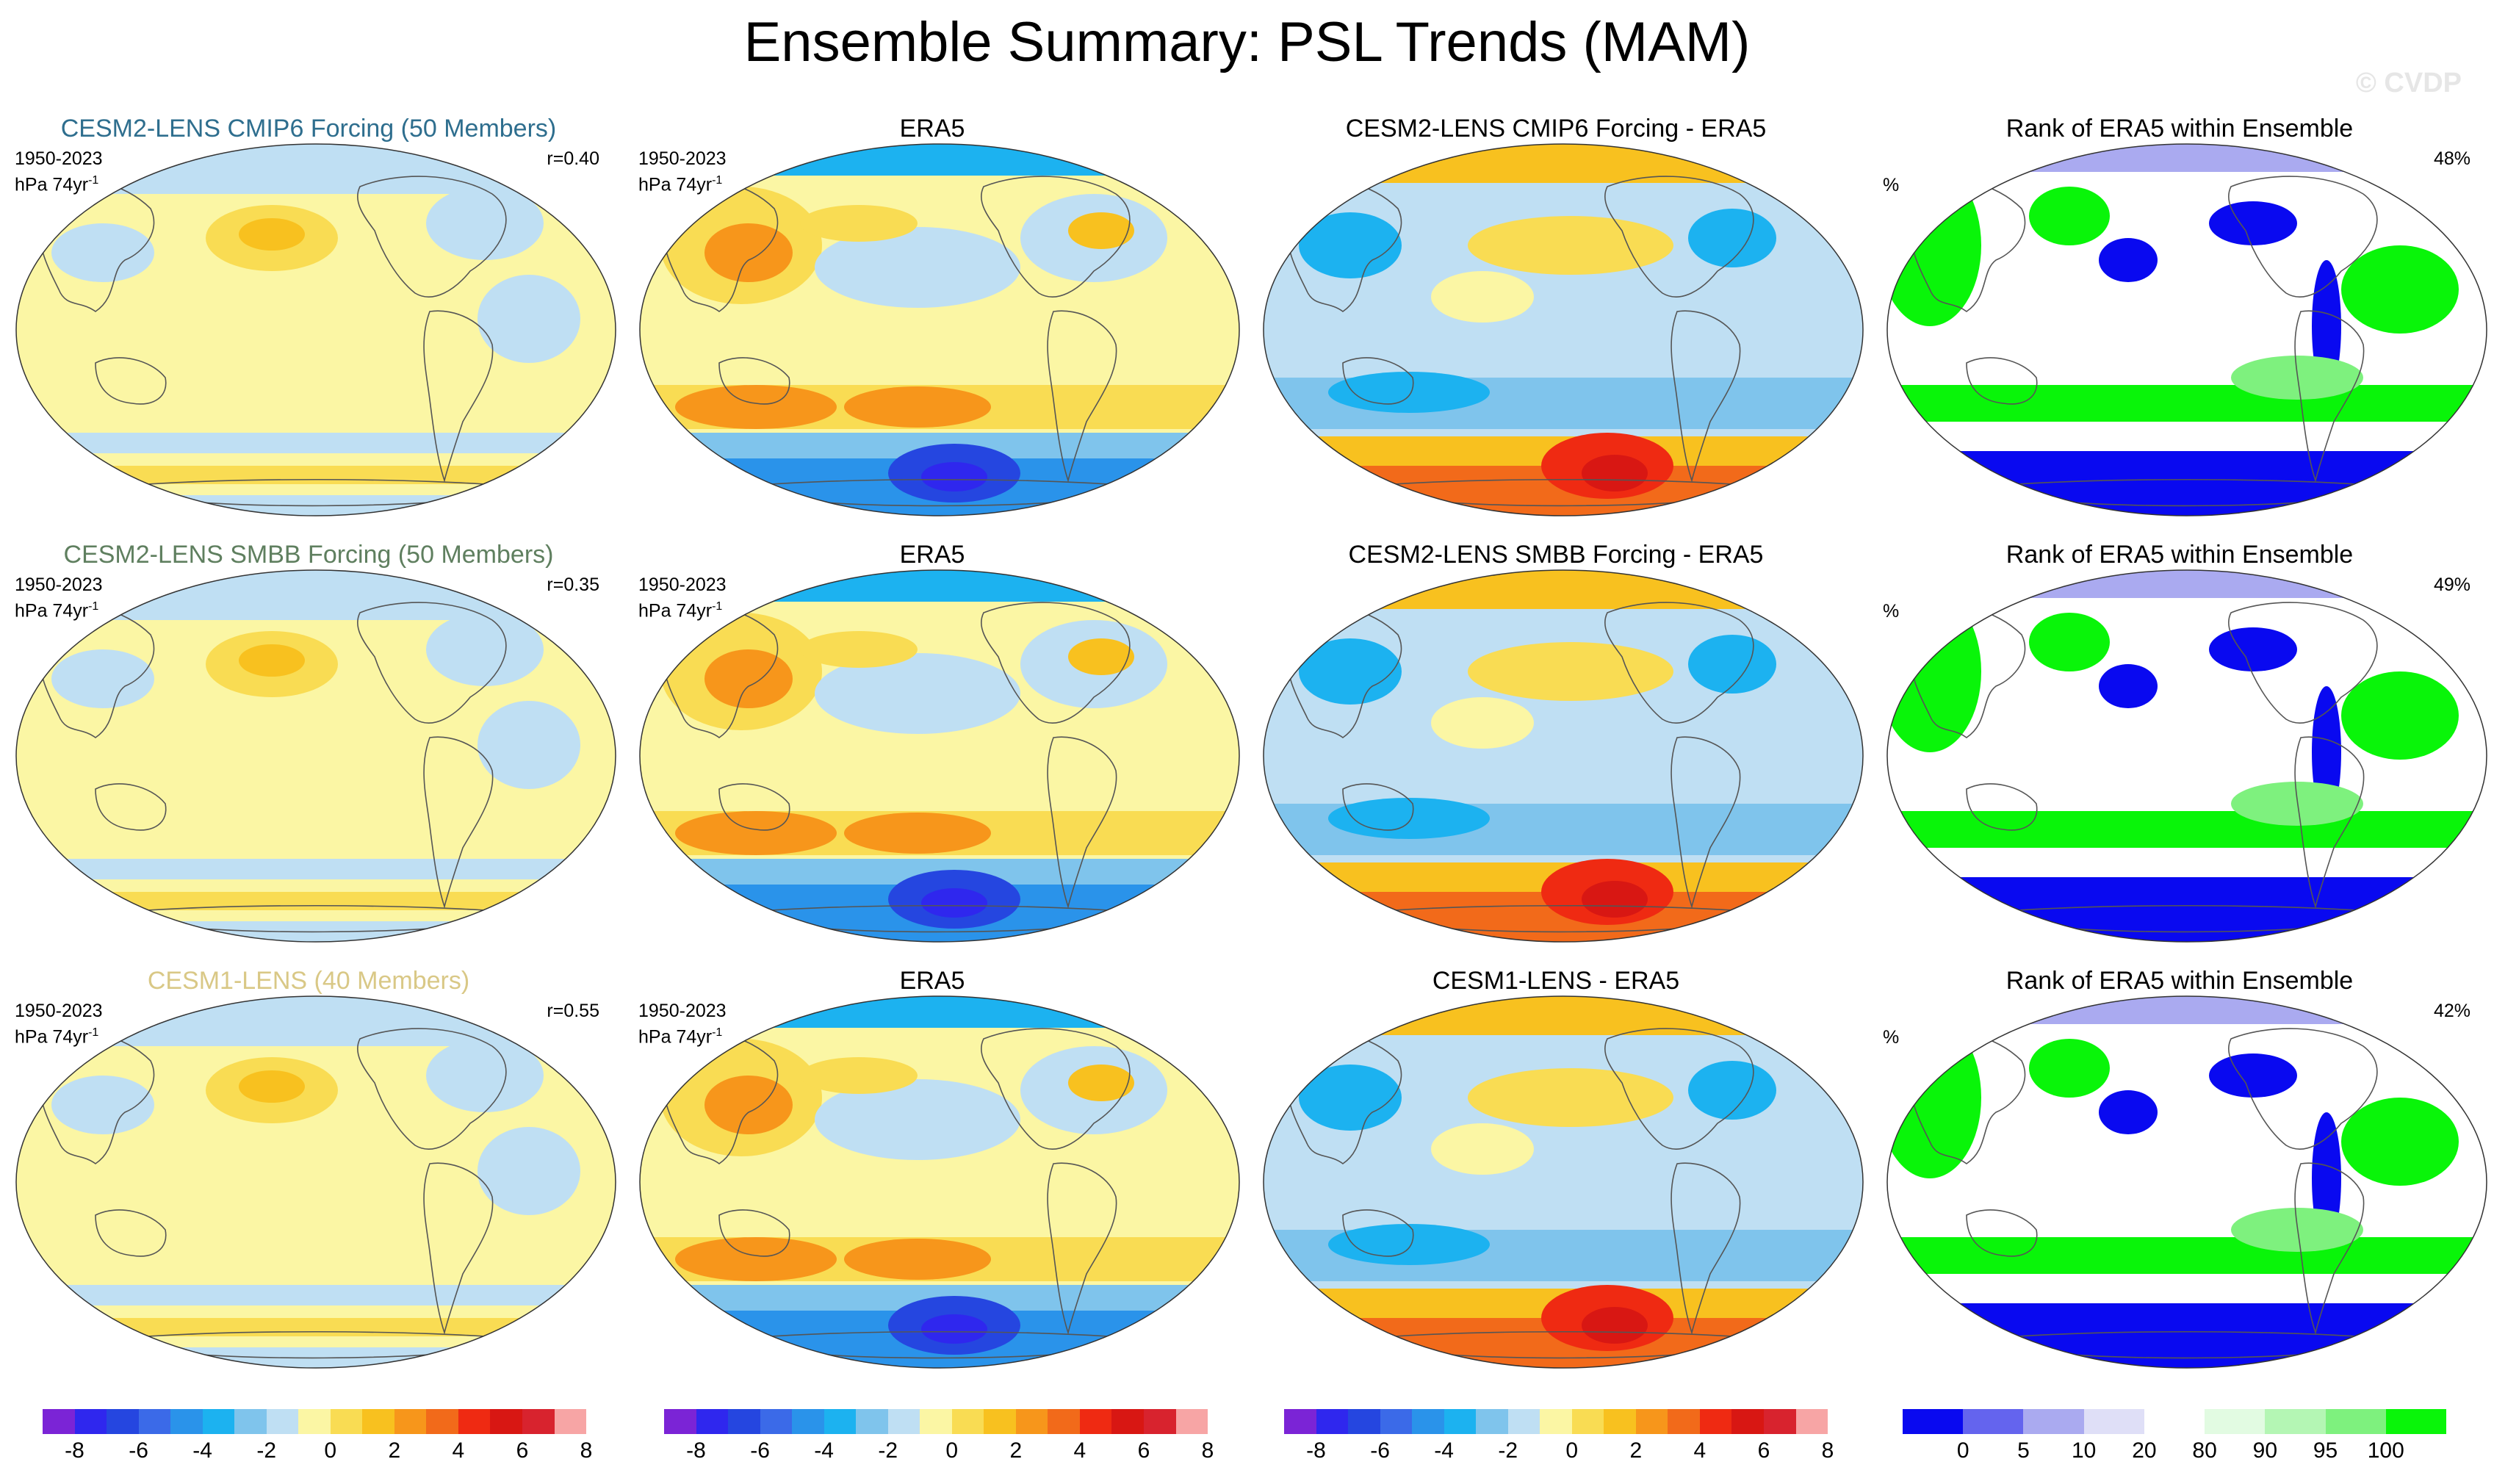 This screenshot has width=2494, height=1484. I want to click on trend-period-units: 1950-2023 hPa 74yr-1, so click(683, 1024).